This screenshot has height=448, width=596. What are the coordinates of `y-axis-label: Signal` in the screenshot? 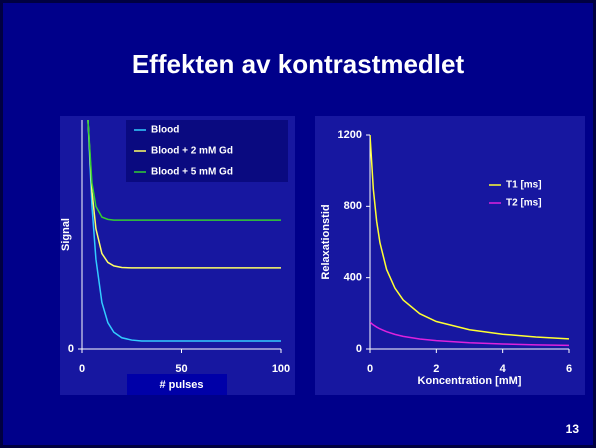 It's located at (66, 234).